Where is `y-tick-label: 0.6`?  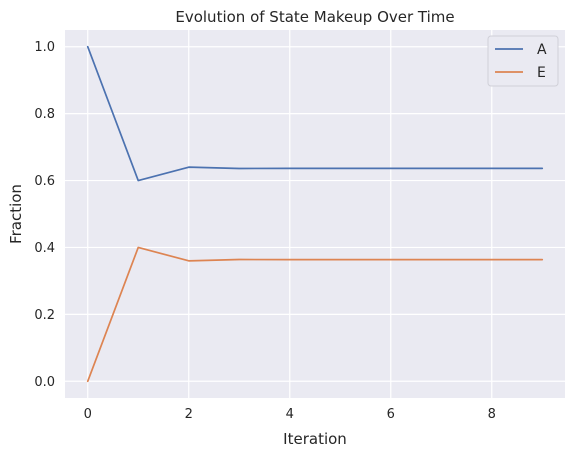
y-tick-label: 0.6 is located at coordinates (44, 181).